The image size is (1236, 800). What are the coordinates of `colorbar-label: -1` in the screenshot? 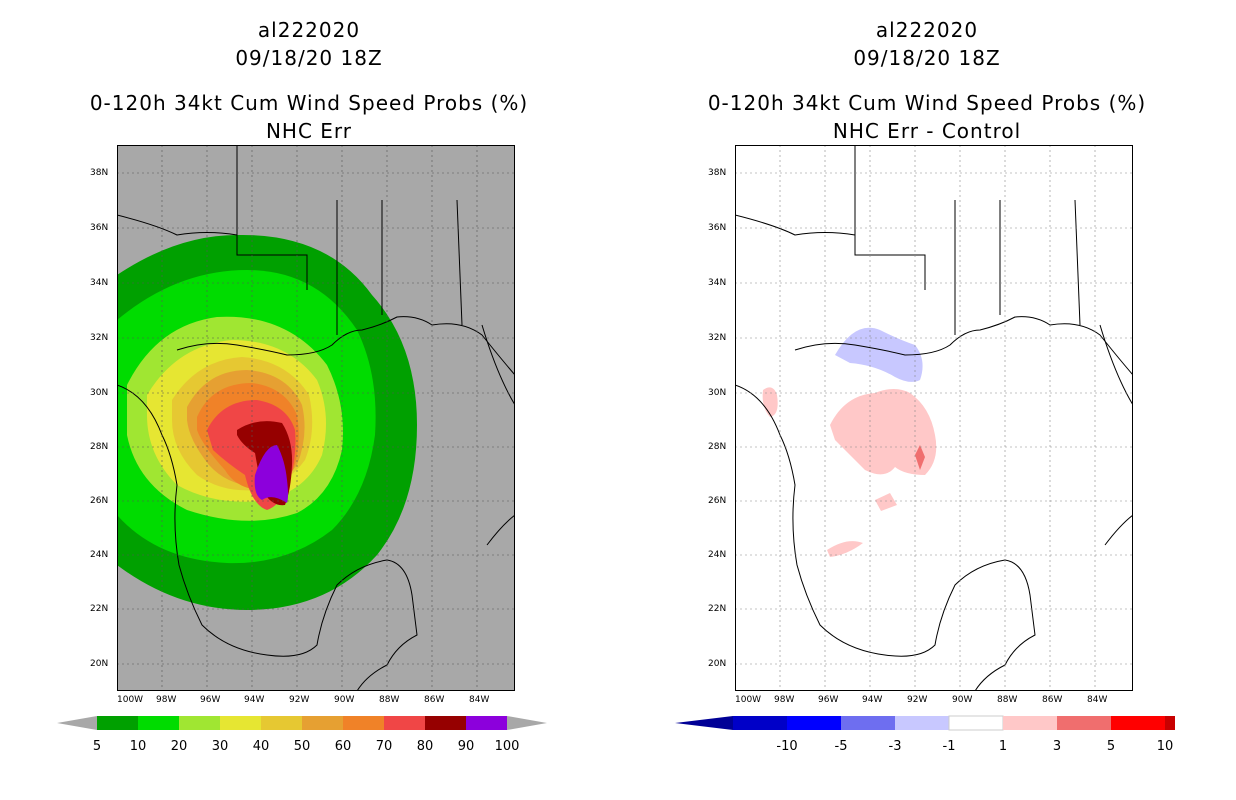 It's located at (949, 746).